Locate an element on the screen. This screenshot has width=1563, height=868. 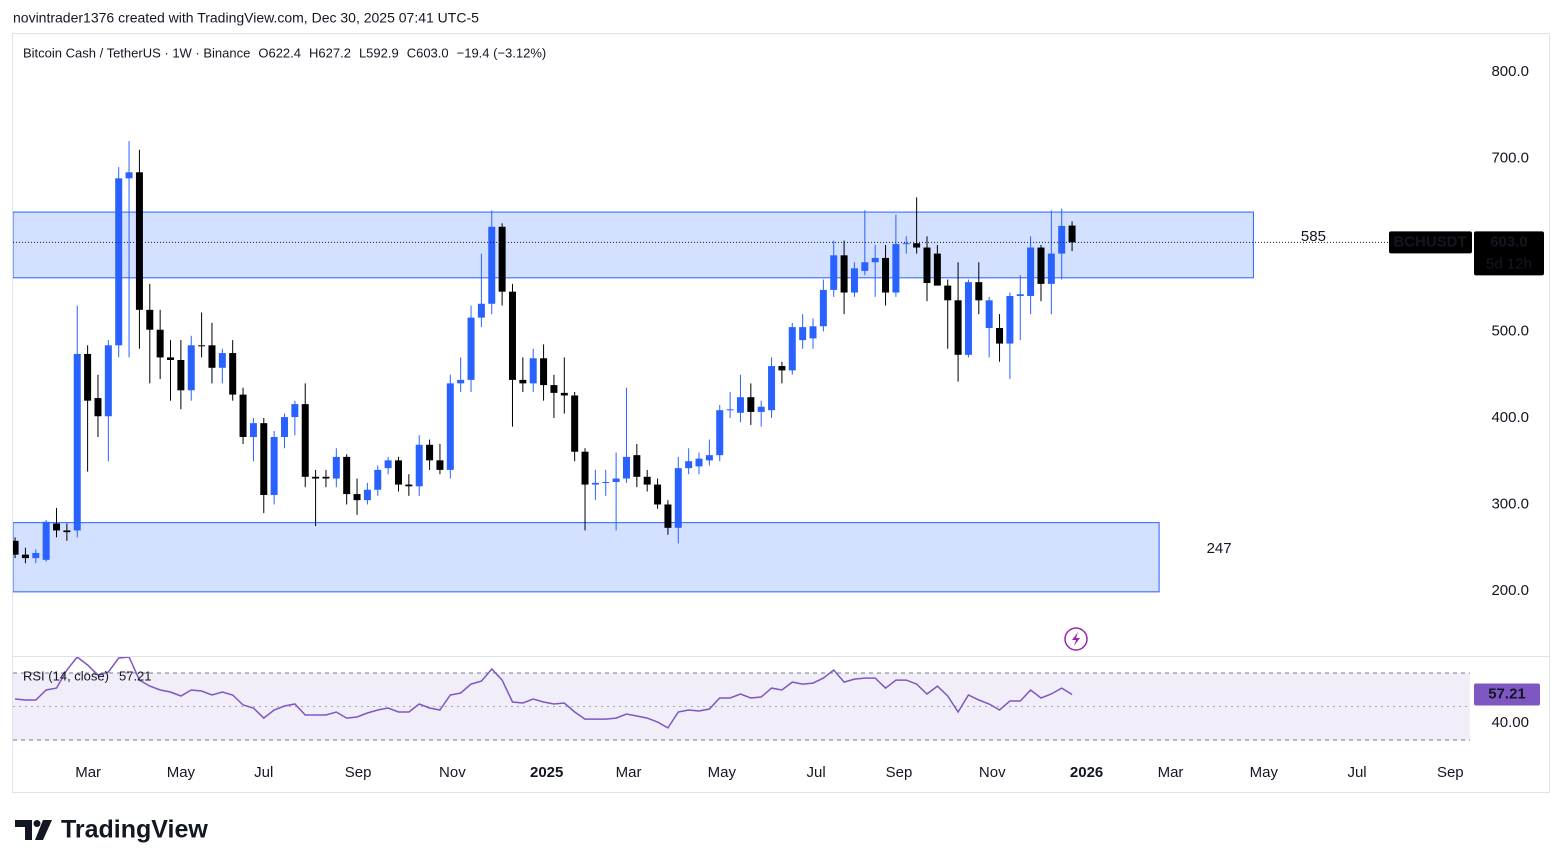
x-tick-label: Nov is located at coordinates (992, 772).